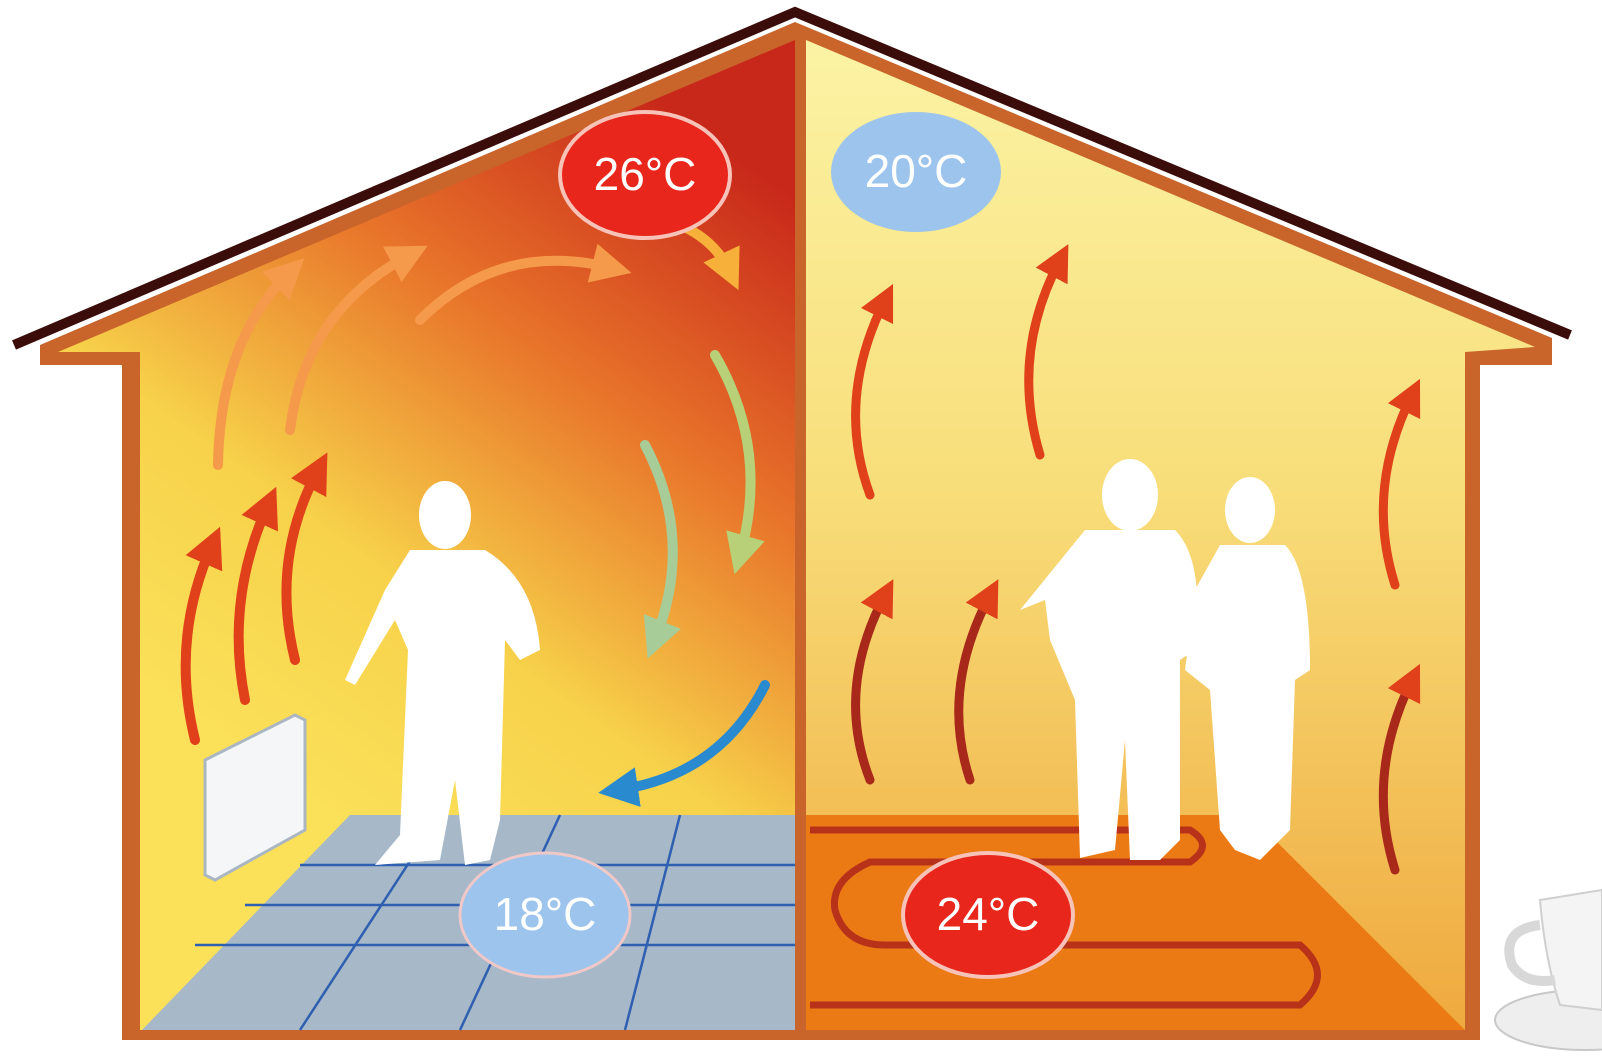 Image resolution: width=1602 pixels, height=1057 pixels. I want to click on temp-bubble: 20°C, so click(916, 172).